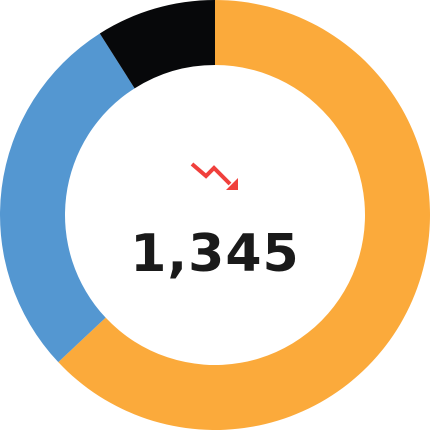 The width and height of the screenshot is (430, 430). Describe the element at coordinates (215, 254) in the screenshot. I see `center-value: 1,345` at that location.